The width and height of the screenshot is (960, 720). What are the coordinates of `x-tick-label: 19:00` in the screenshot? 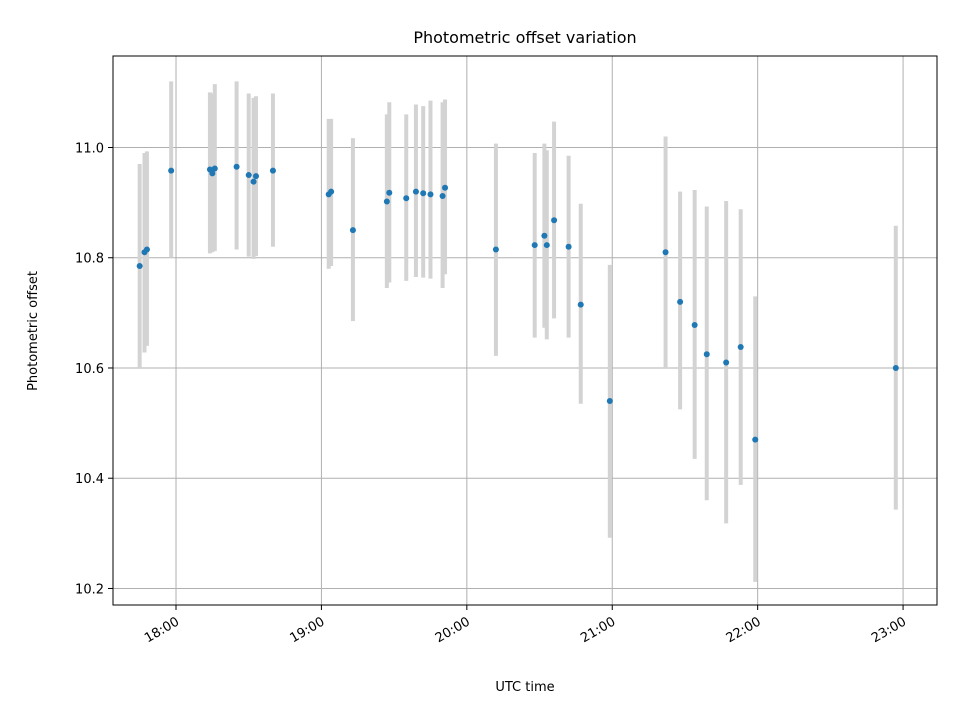 It's located at (307, 630).